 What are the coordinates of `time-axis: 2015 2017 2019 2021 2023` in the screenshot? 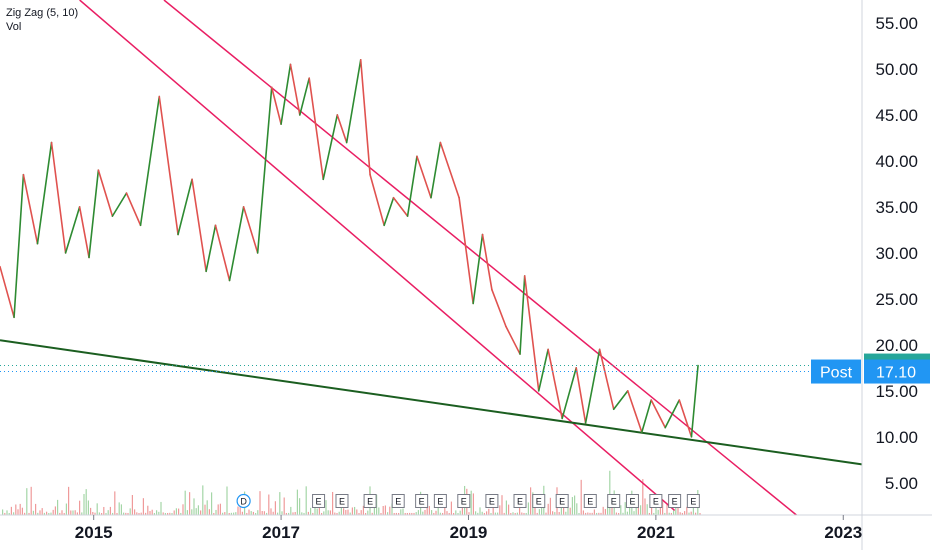 It's located at (466, 528).